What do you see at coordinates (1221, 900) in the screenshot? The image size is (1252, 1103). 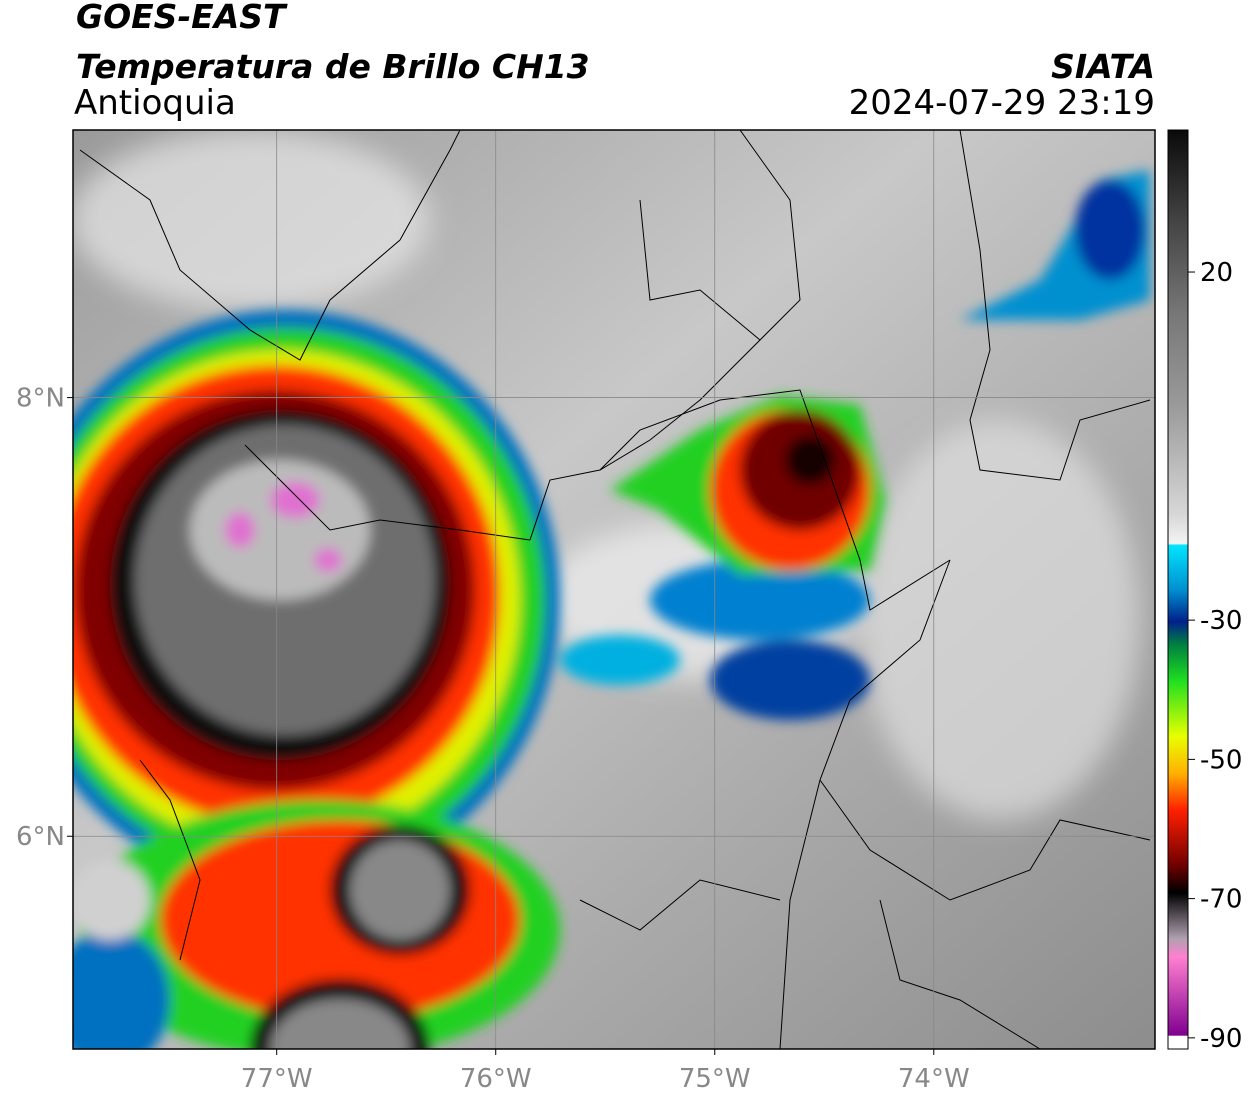 I see `colorbar-label: -70` at bounding box center [1221, 900].